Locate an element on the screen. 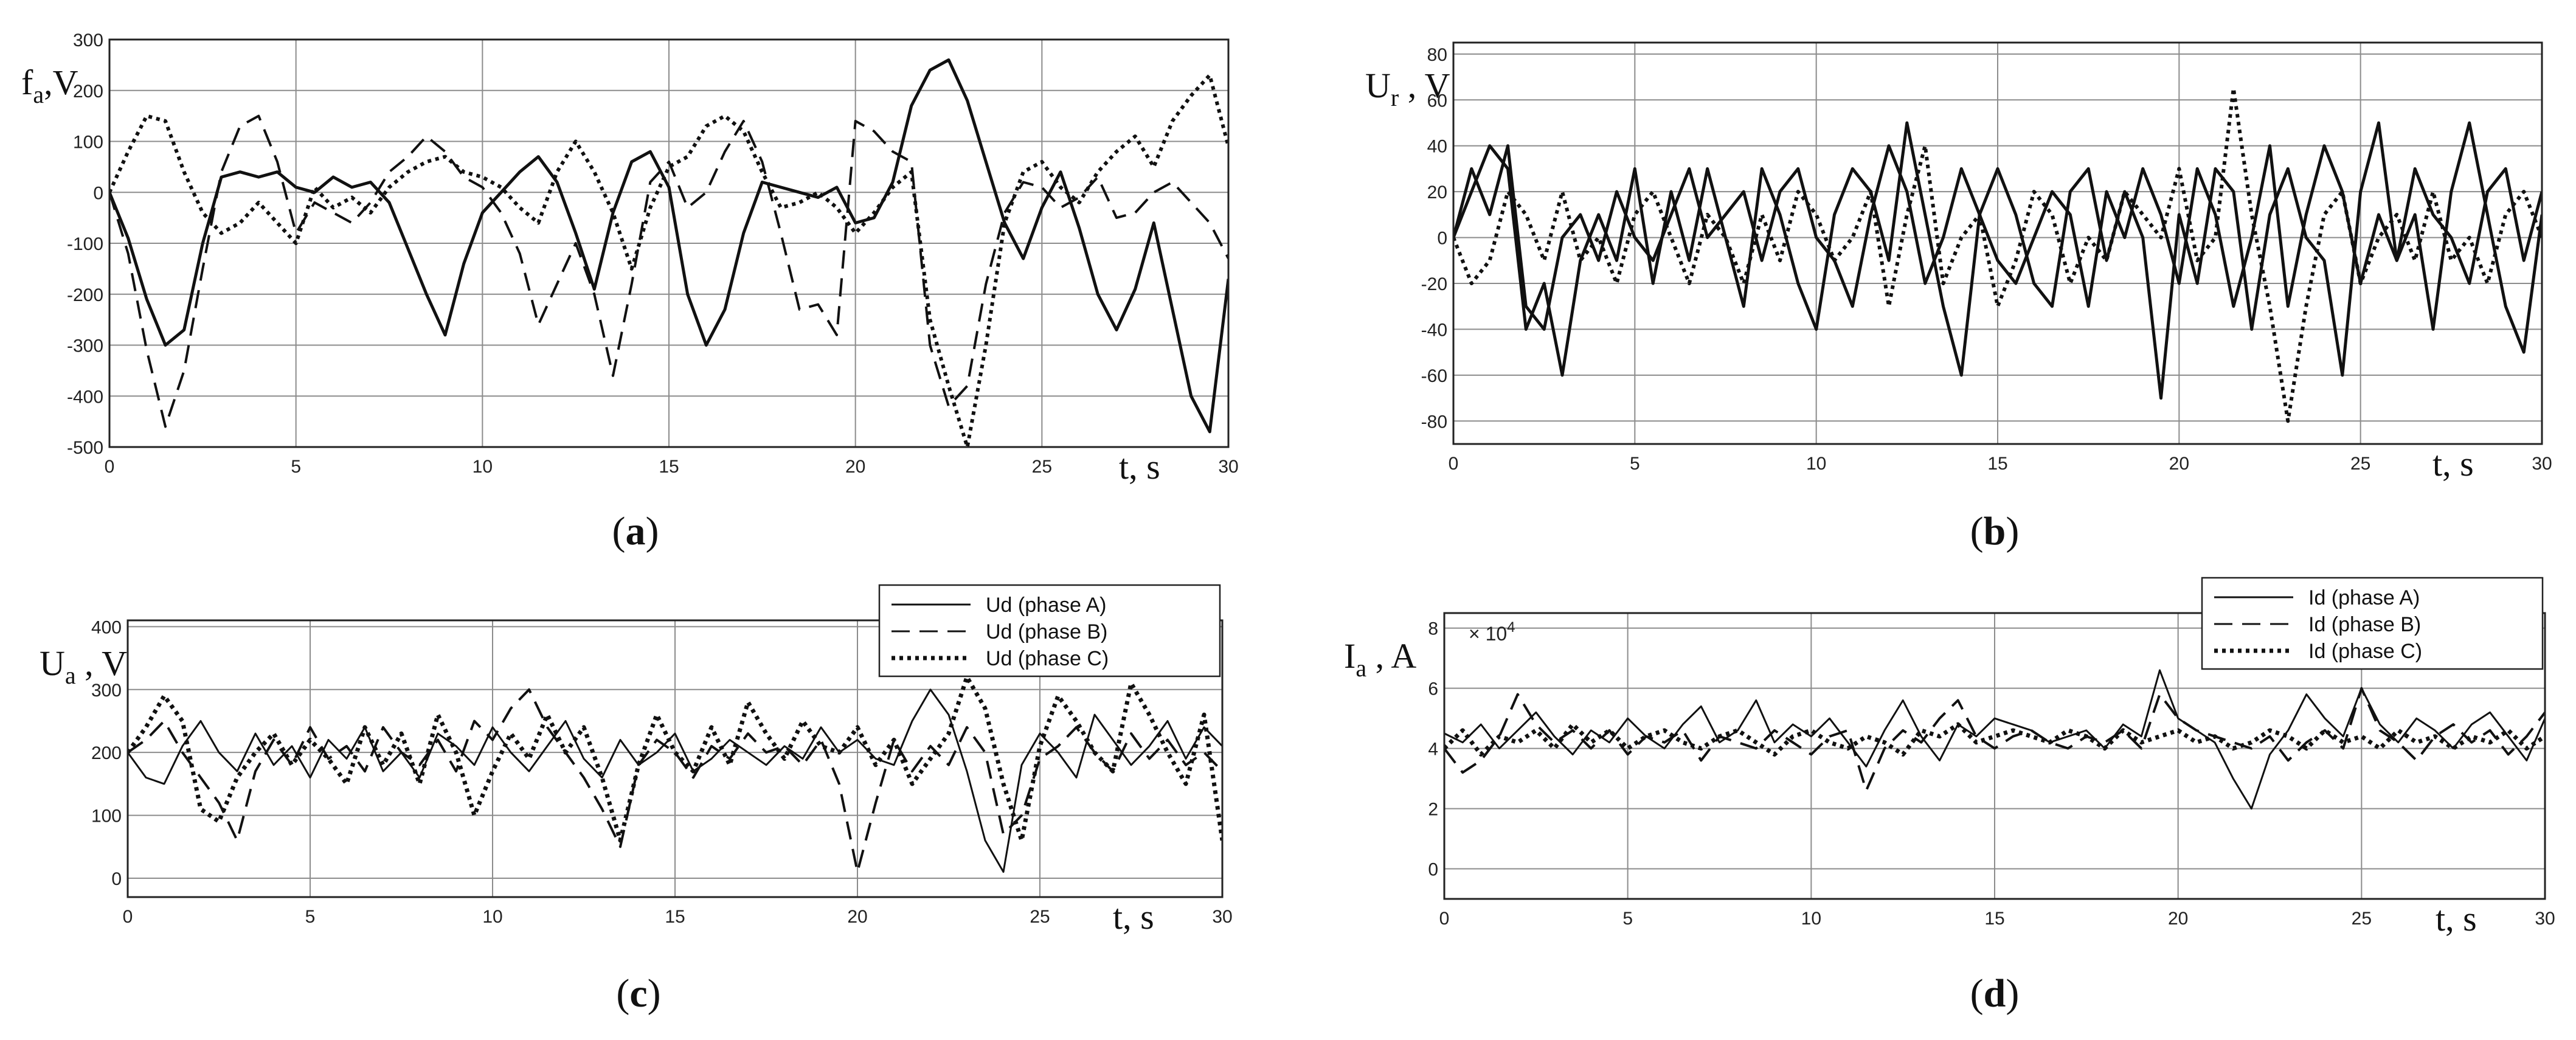 Image resolution: width=2576 pixels, height=1040 pixels. legend-label: Ud (phase A) is located at coordinates (1046, 605).